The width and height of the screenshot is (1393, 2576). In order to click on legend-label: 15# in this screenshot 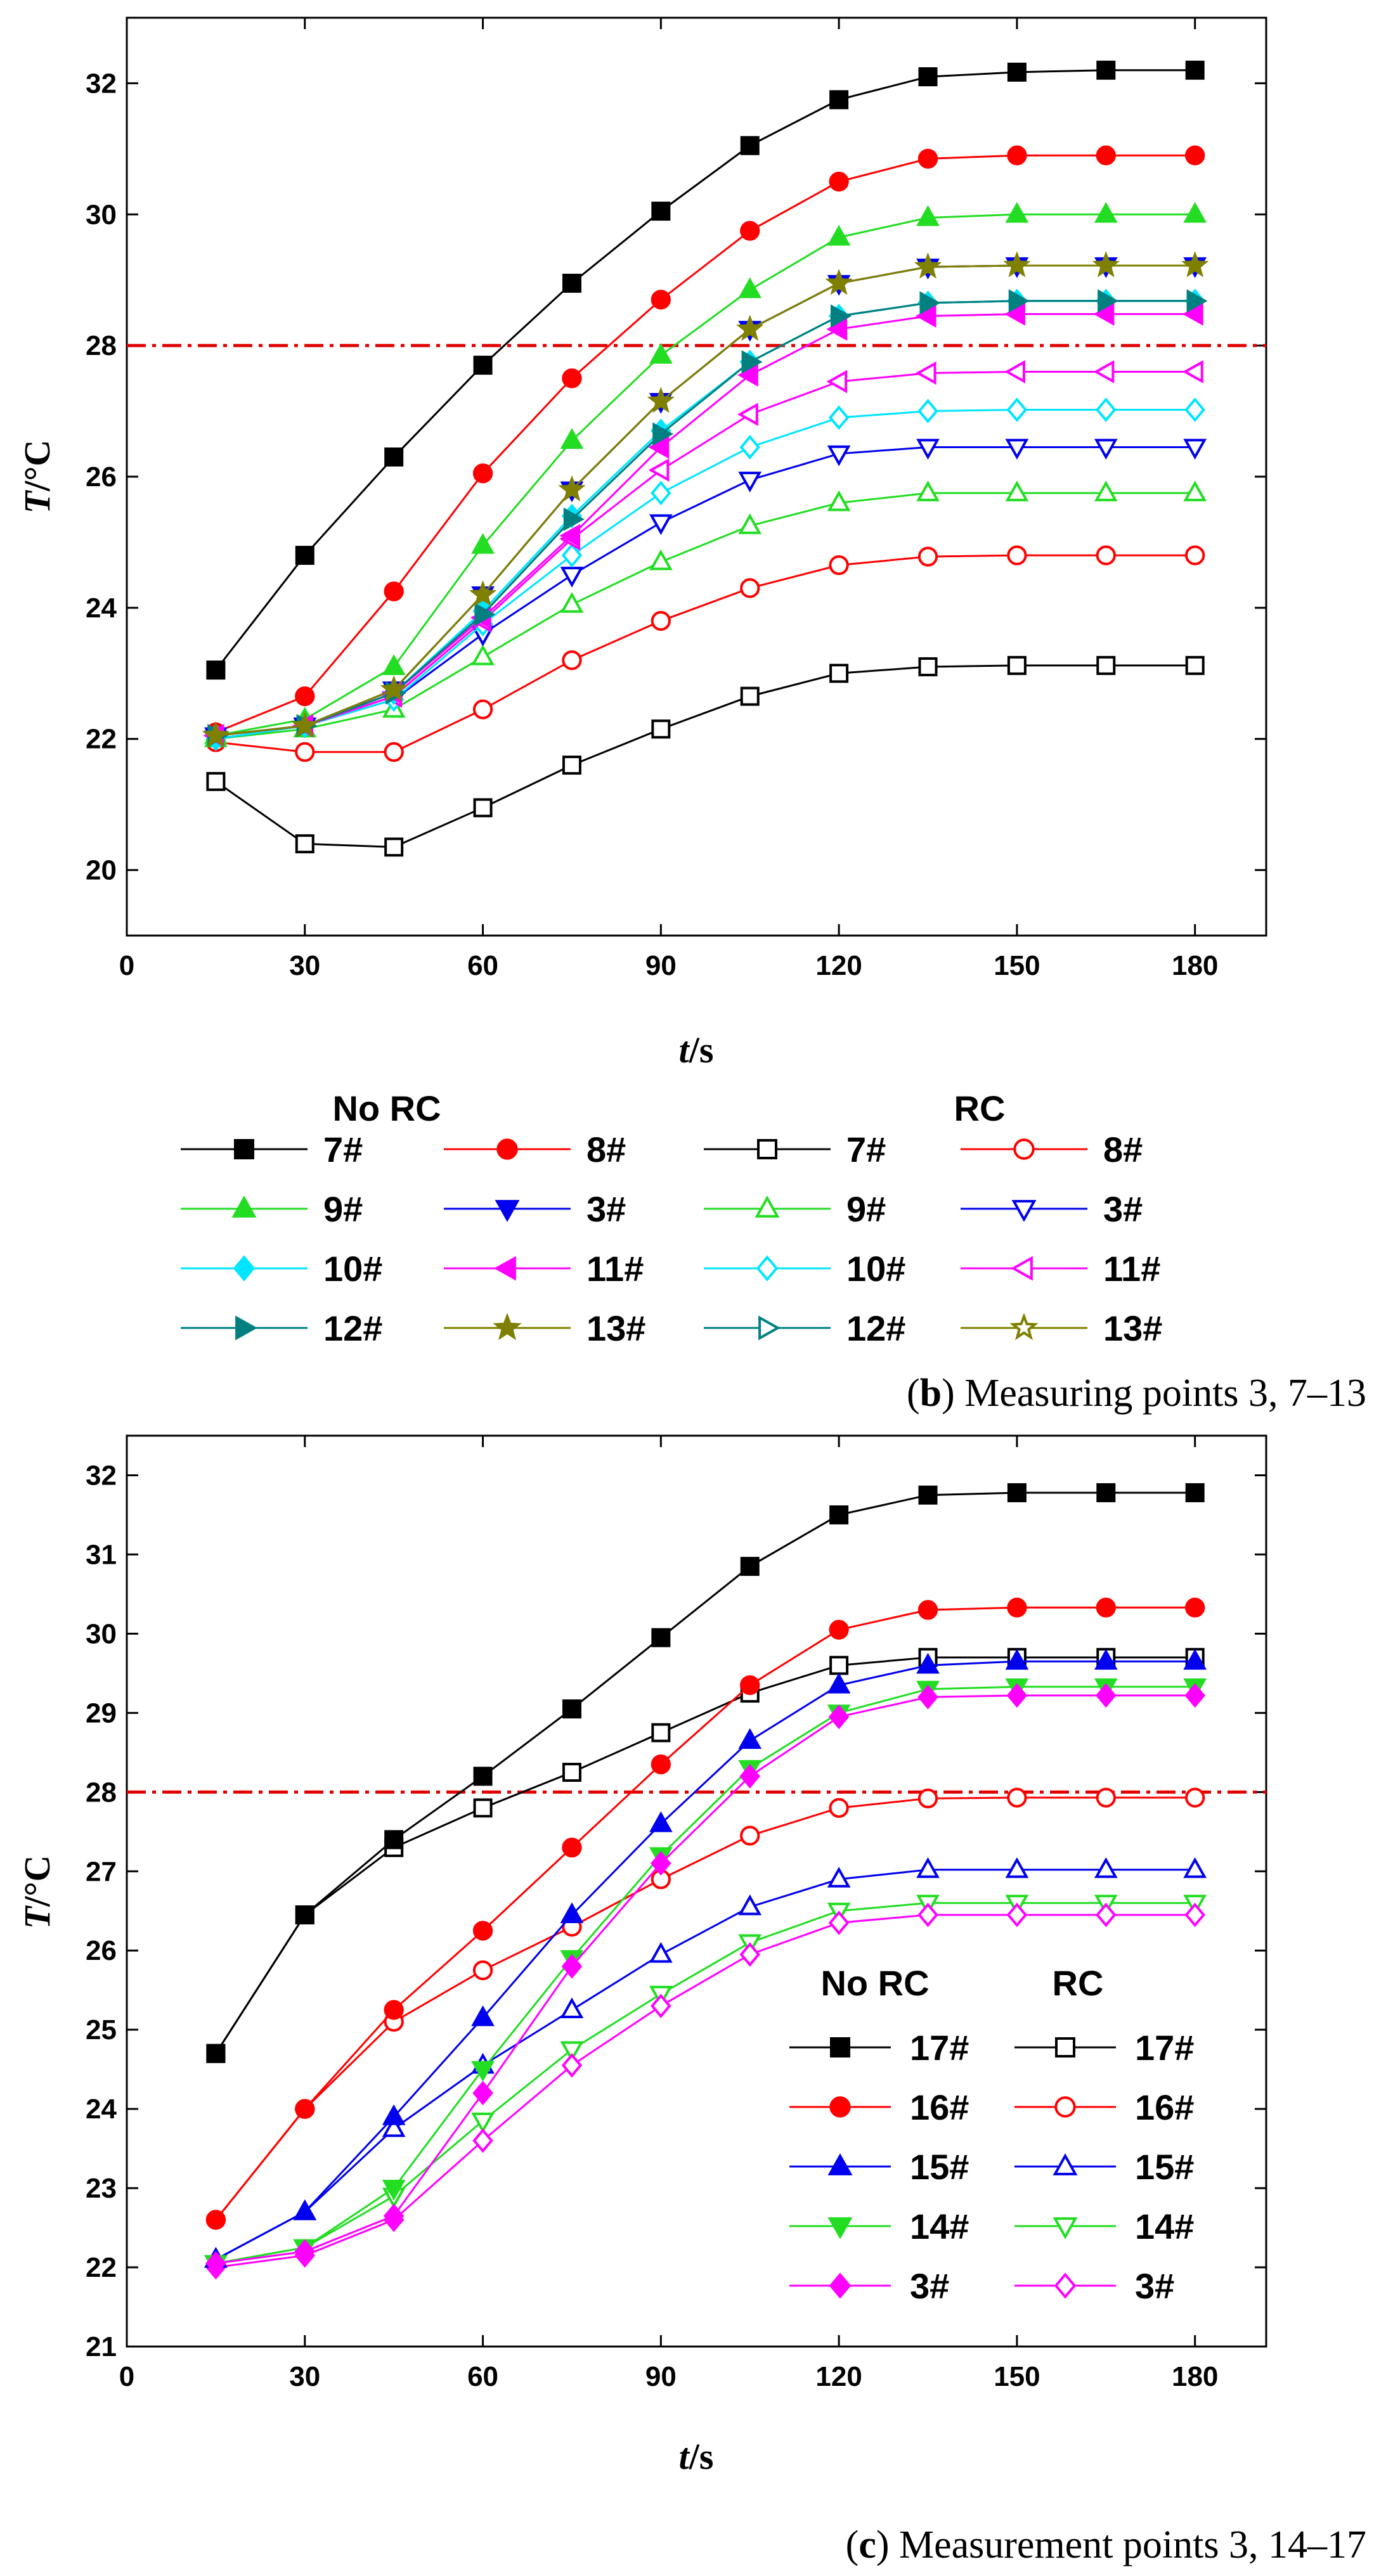, I will do `click(939, 2167)`.